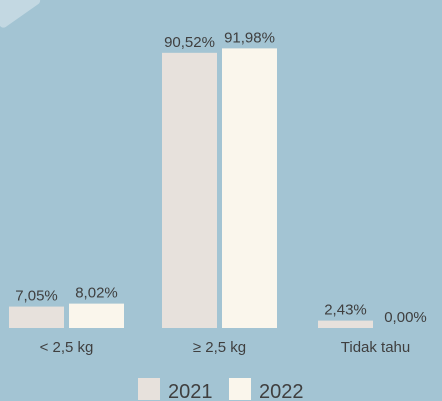 The image size is (442, 401). I want to click on legend-swatch-2021, so click(149, 389).